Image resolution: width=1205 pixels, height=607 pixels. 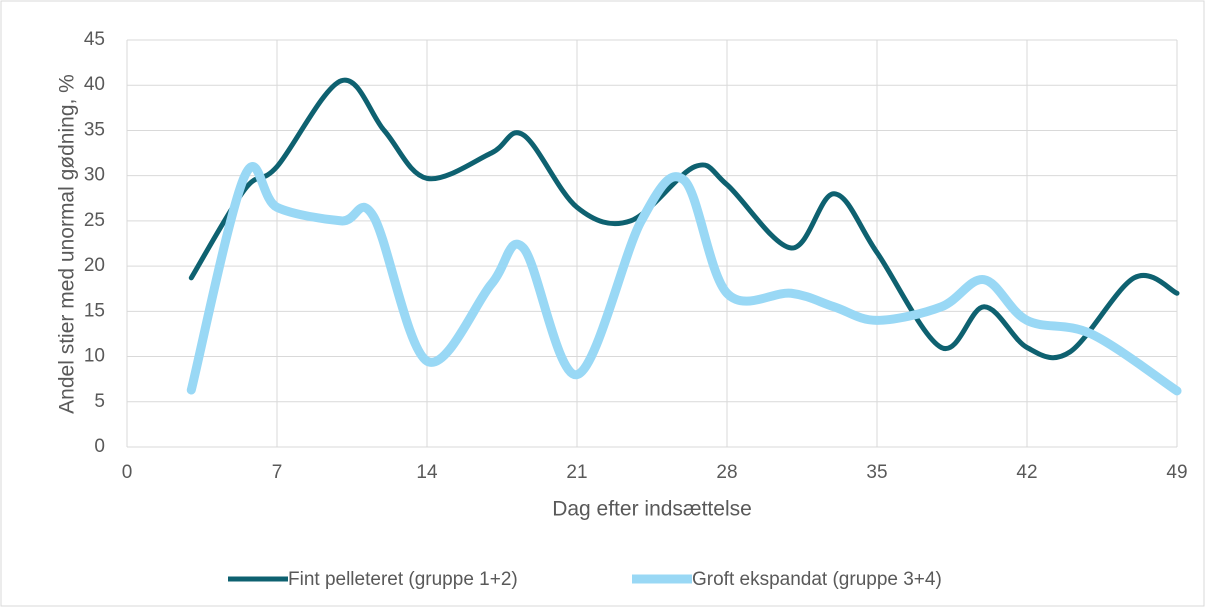 What do you see at coordinates (403, 579) in the screenshot?
I see `legend-label: Fint pelleteret (gruppe 1+2)` at bounding box center [403, 579].